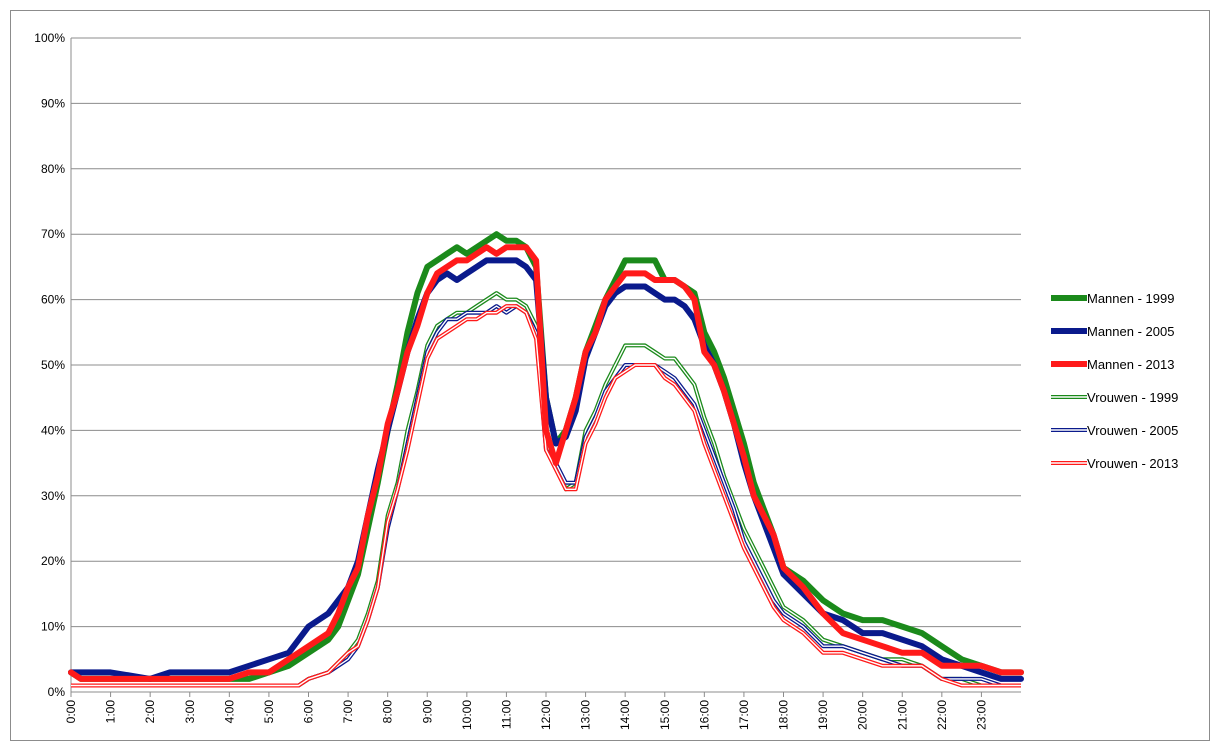 The width and height of the screenshot is (1213, 744). I want to click on y-tick-label: 20%, so click(53, 561).